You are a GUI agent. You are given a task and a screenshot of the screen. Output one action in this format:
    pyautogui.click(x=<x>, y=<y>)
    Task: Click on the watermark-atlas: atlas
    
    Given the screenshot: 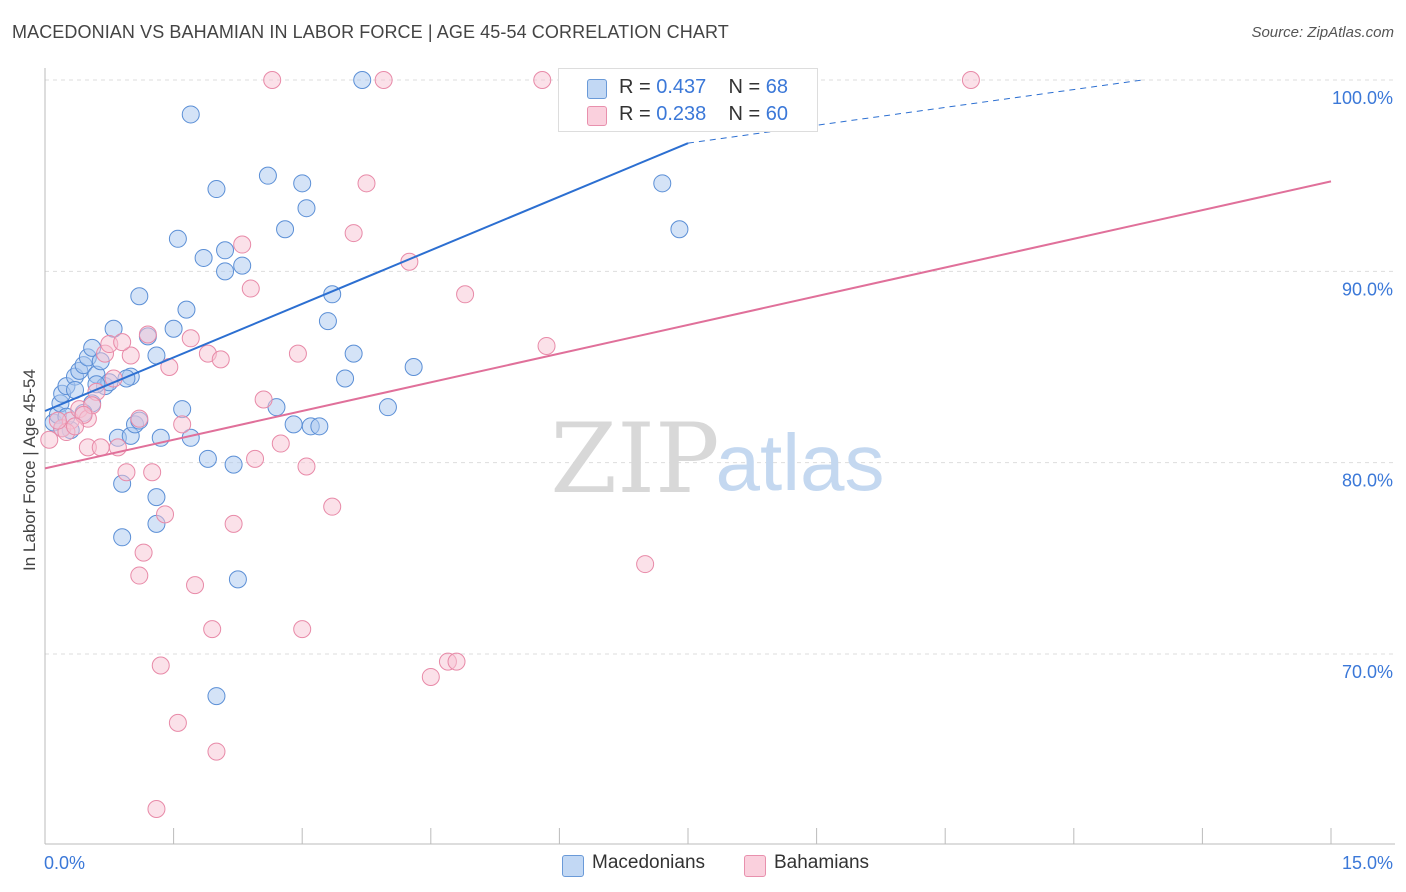 What is the action you would take?
    pyautogui.click(x=800, y=462)
    